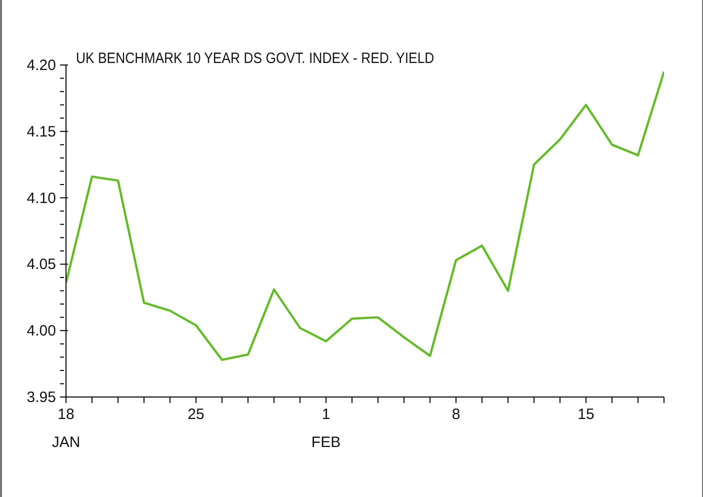 The image size is (703, 497). What do you see at coordinates (41, 265) in the screenshot?
I see `y-tick-label: 4.05` at bounding box center [41, 265].